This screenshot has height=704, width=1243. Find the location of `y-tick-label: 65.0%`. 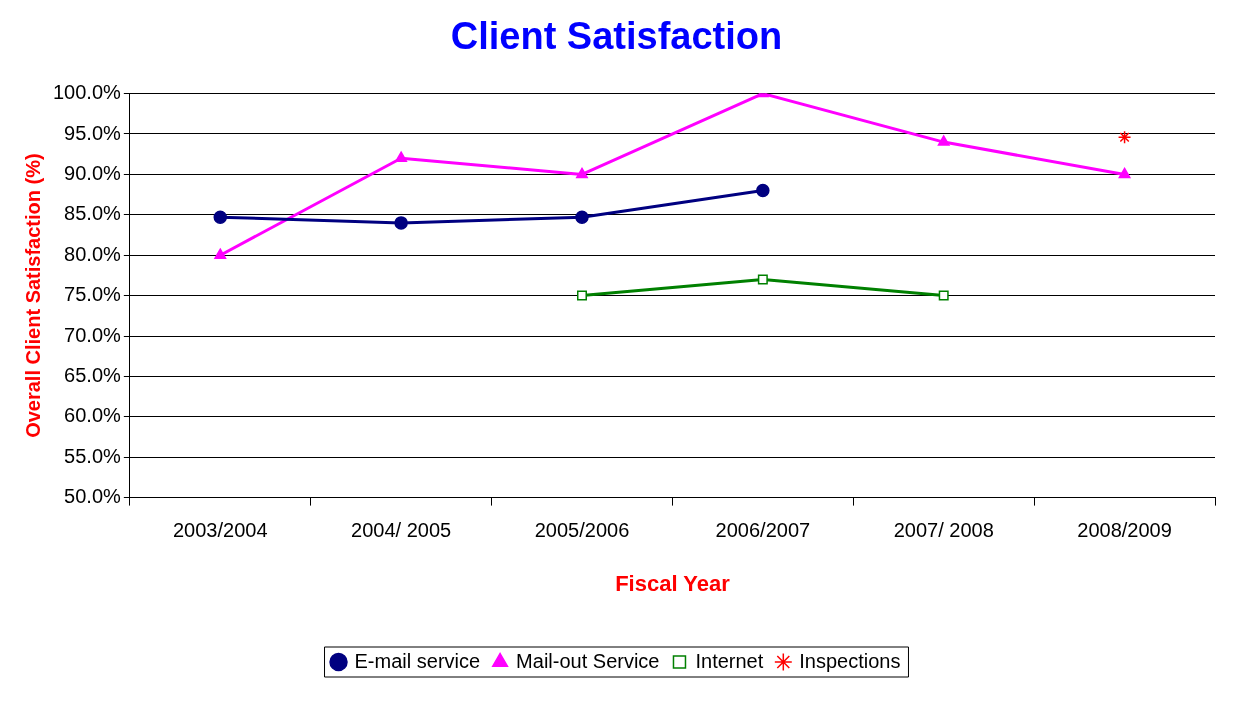

y-tick-label: 65.0% is located at coordinates (93, 374).